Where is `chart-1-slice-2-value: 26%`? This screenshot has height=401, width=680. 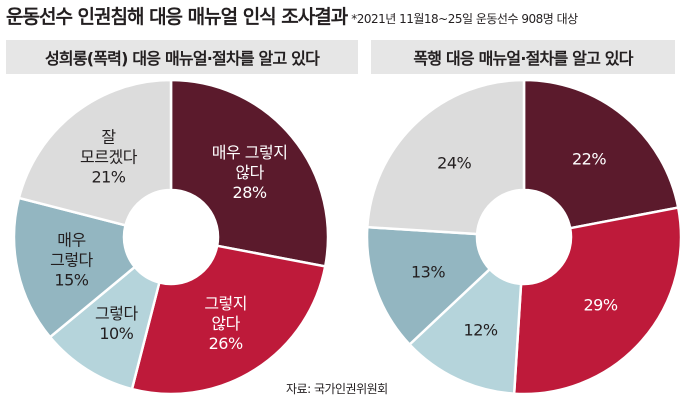
chart-1-slice-2-value: 26% is located at coordinates (226, 343).